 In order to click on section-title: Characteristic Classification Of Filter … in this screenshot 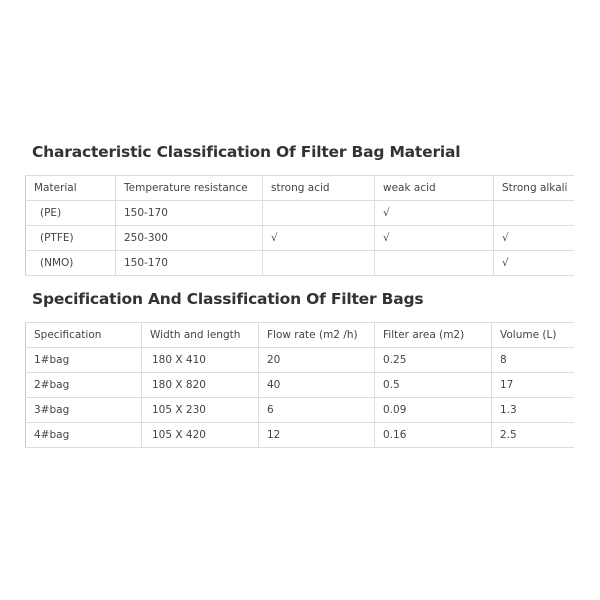, I will do `click(246, 152)`.